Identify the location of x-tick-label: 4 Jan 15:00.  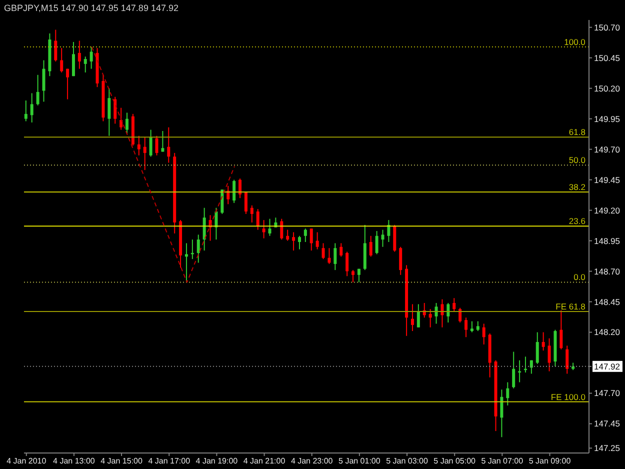
(121, 461).